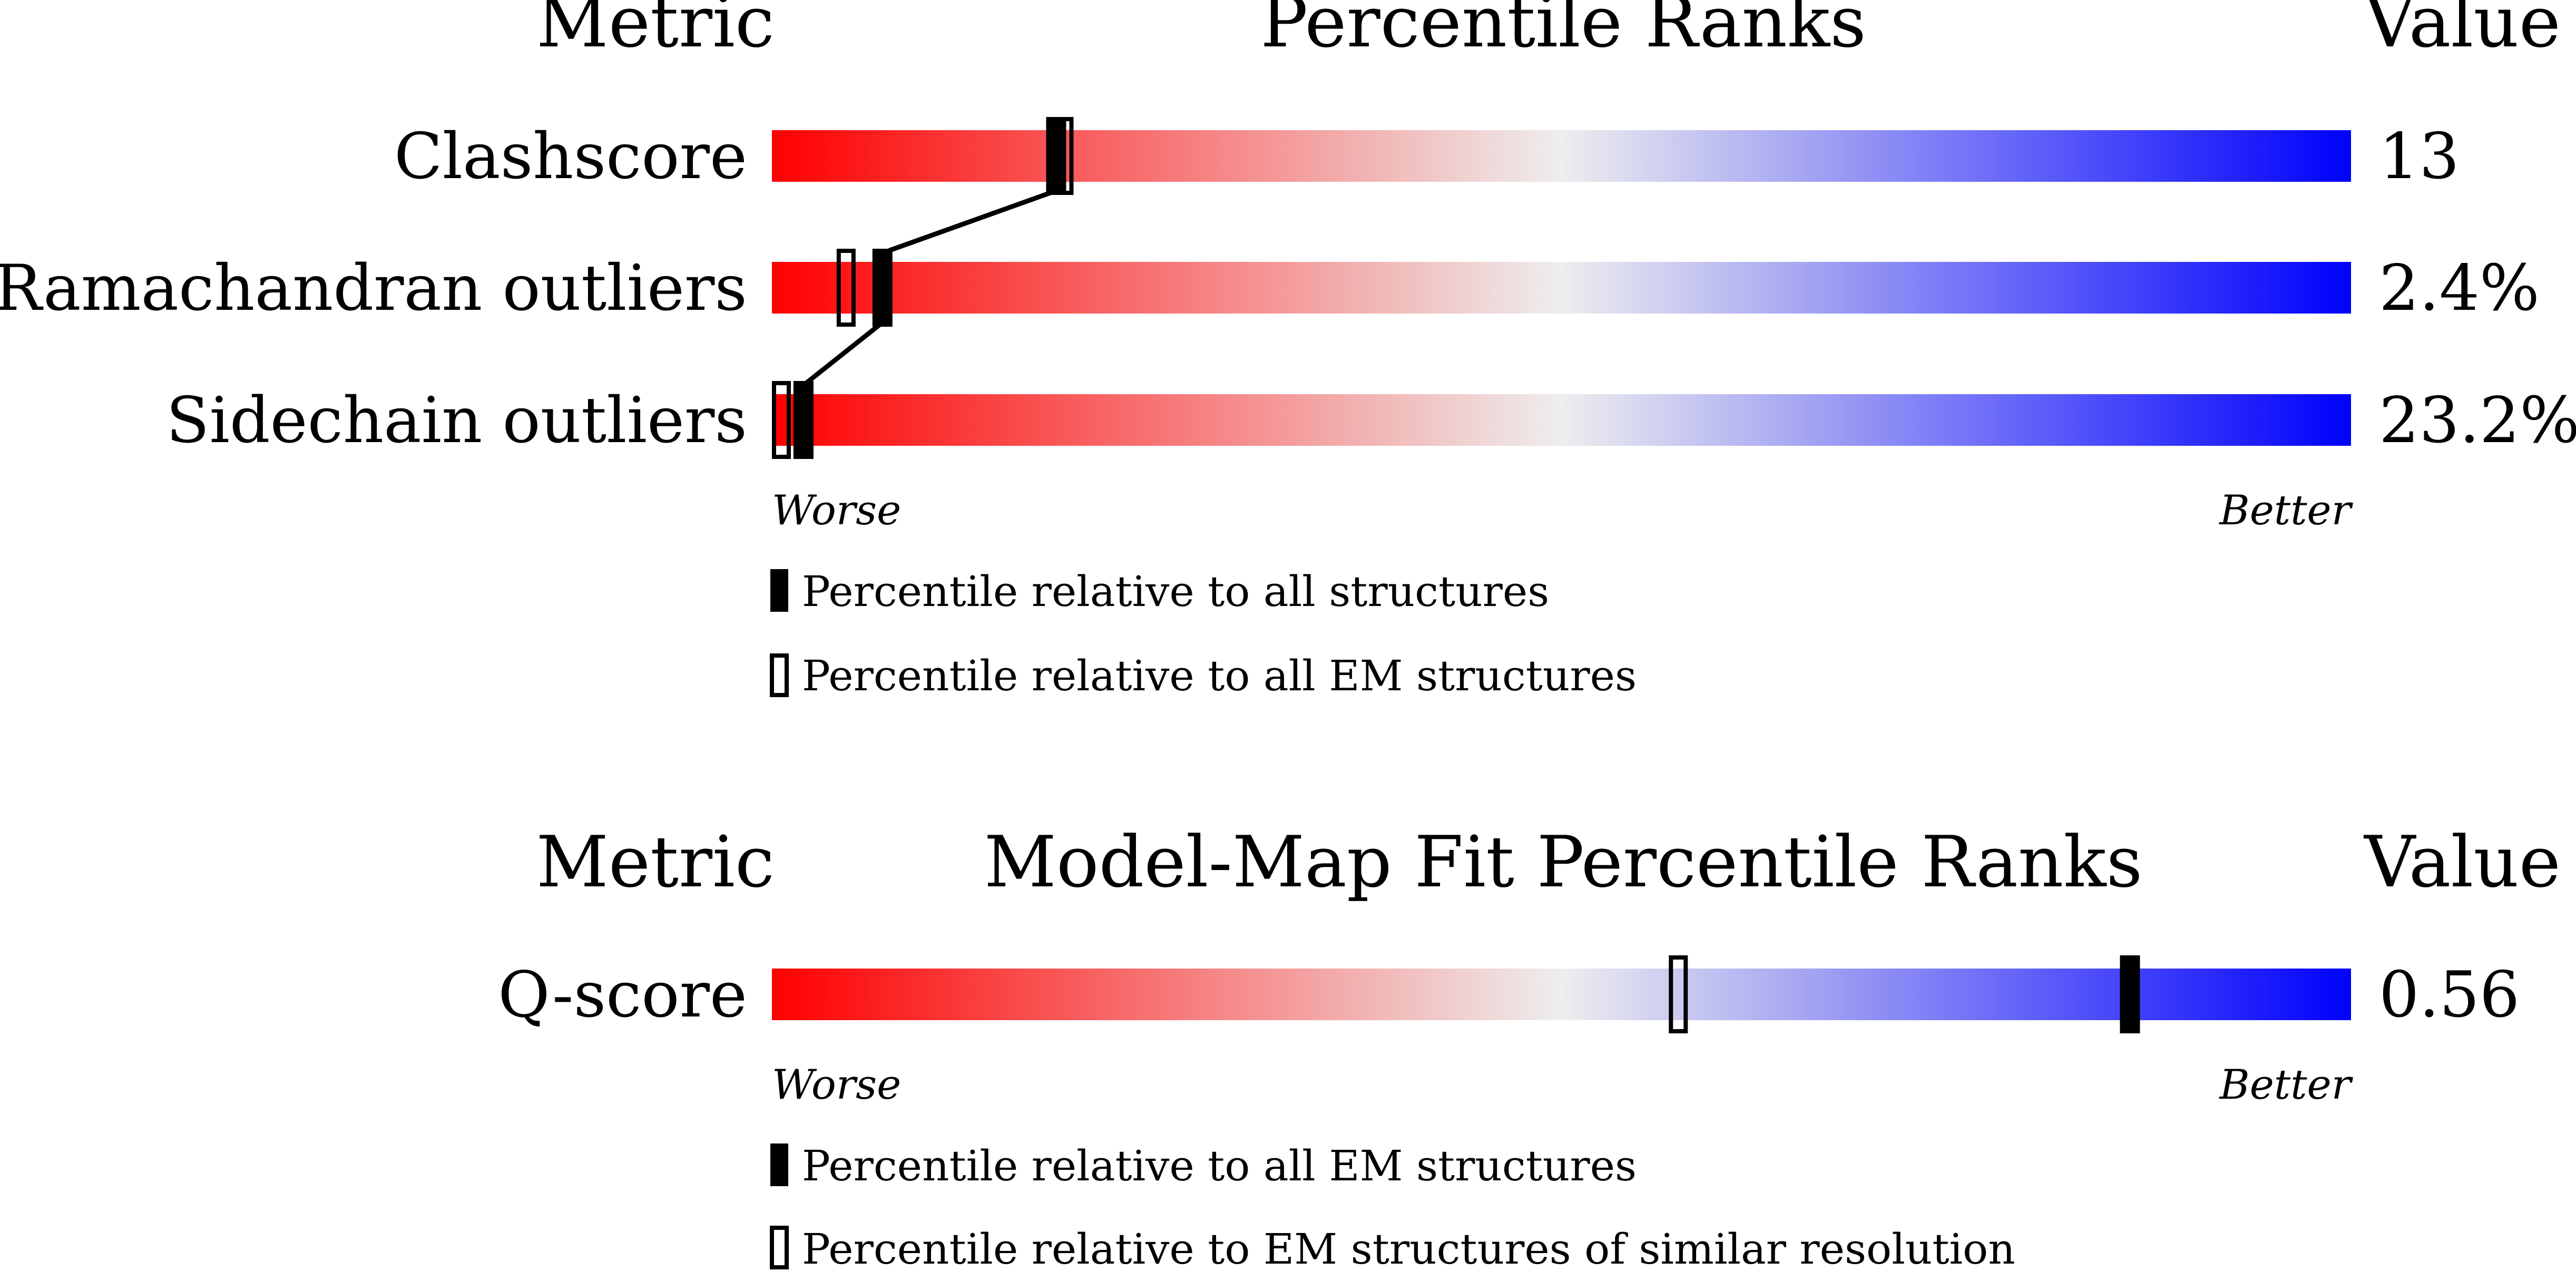  What do you see at coordinates (2459, 288) in the screenshot?
I see `metric-value: 2.4%` at bounding box center [2459, 288].